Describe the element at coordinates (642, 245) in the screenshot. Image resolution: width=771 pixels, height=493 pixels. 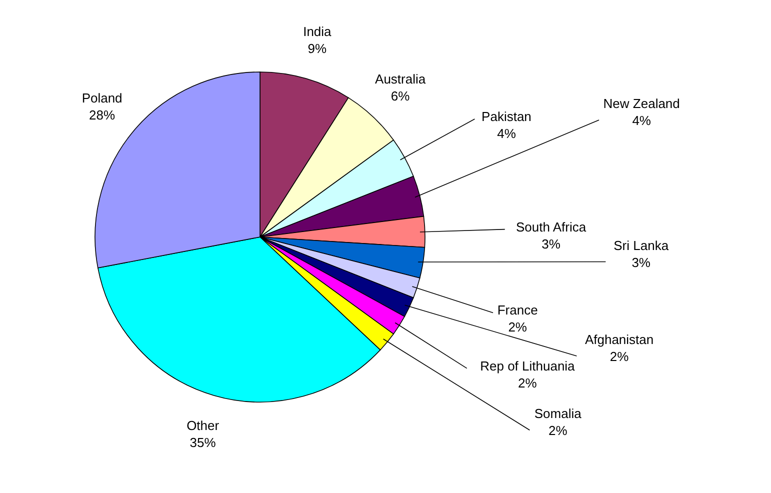
I see `slice-label: Sri Lanka` at that location.